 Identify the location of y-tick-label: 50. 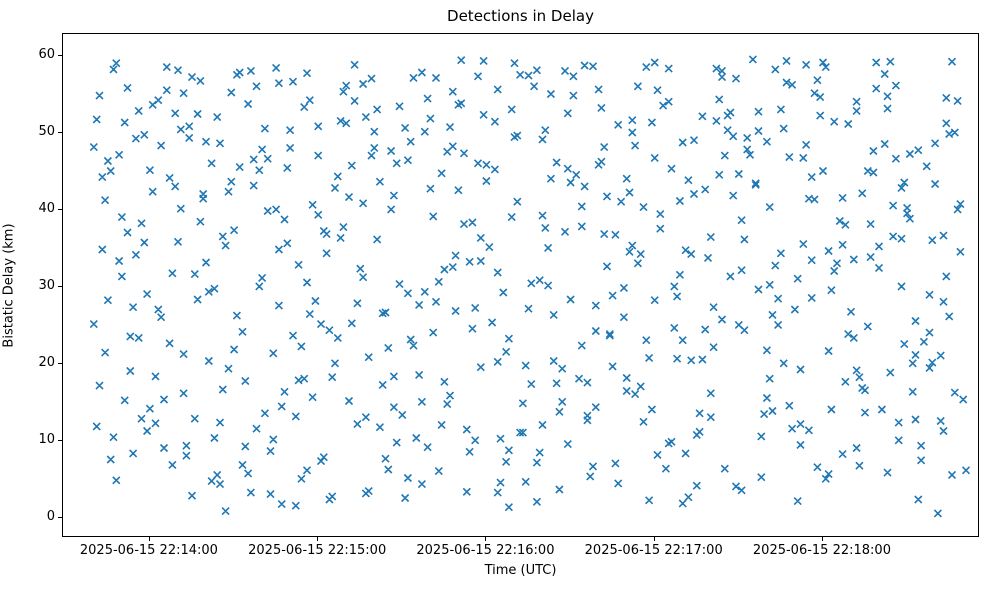
(46, 132).